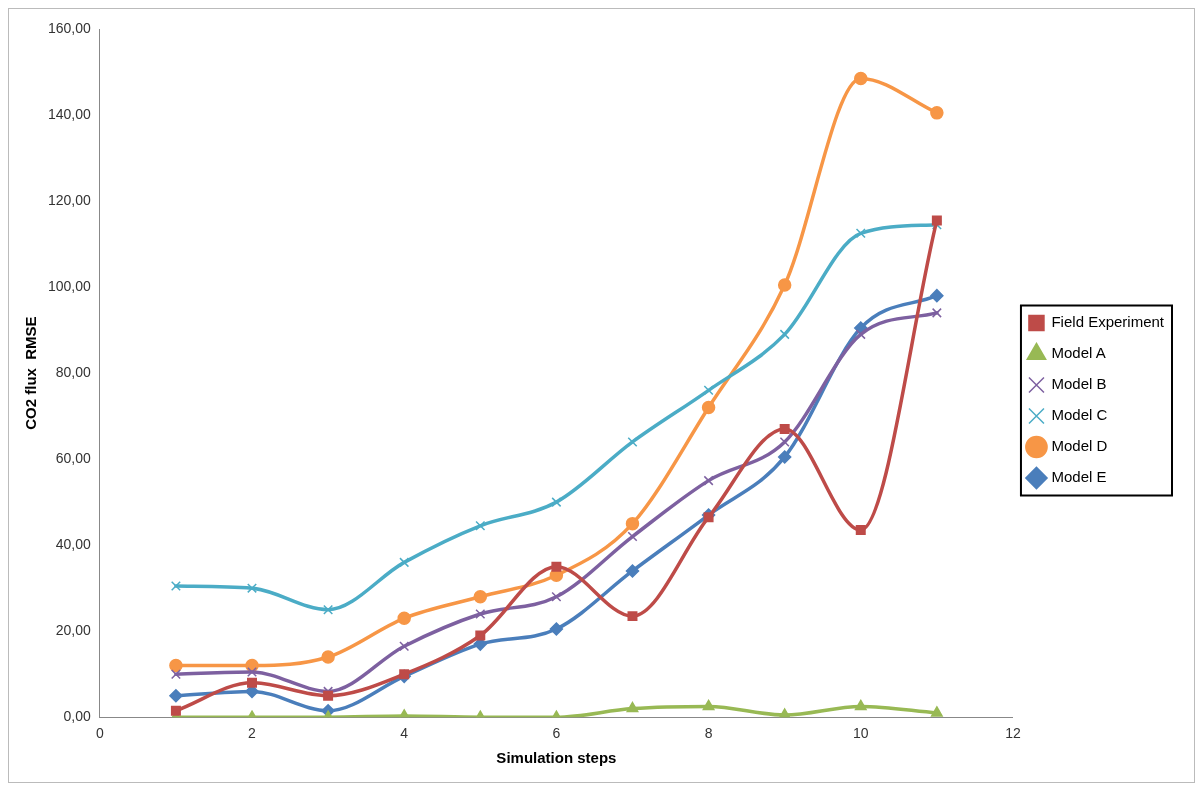 Image resolution: width=1203 pixels, height=791 pixels. I want to click on x-tick-label: 0, so click(99, 733).